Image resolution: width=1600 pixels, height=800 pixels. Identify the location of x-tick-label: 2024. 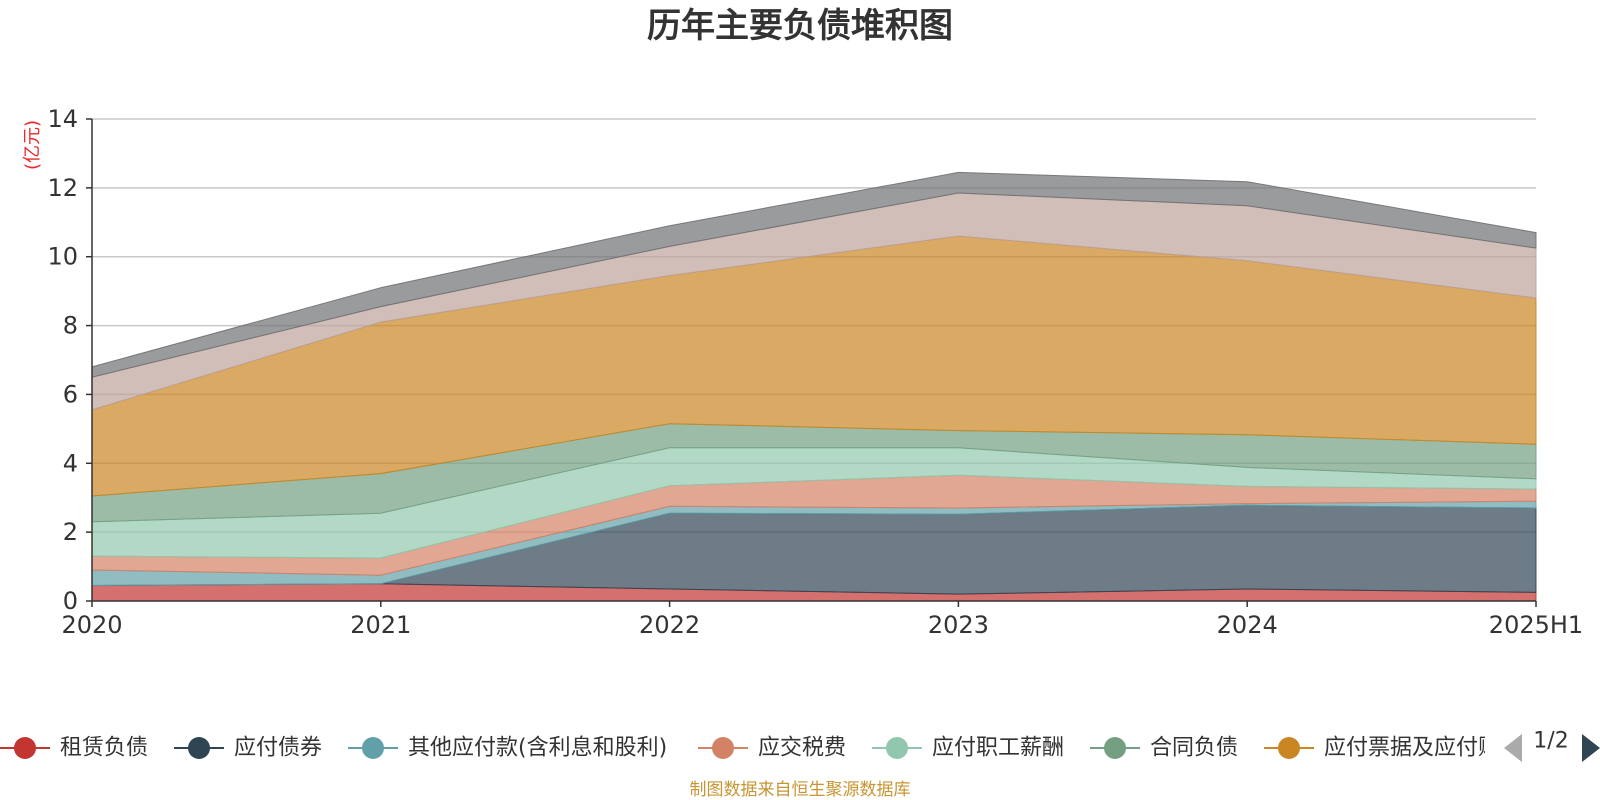
(1247, 625).